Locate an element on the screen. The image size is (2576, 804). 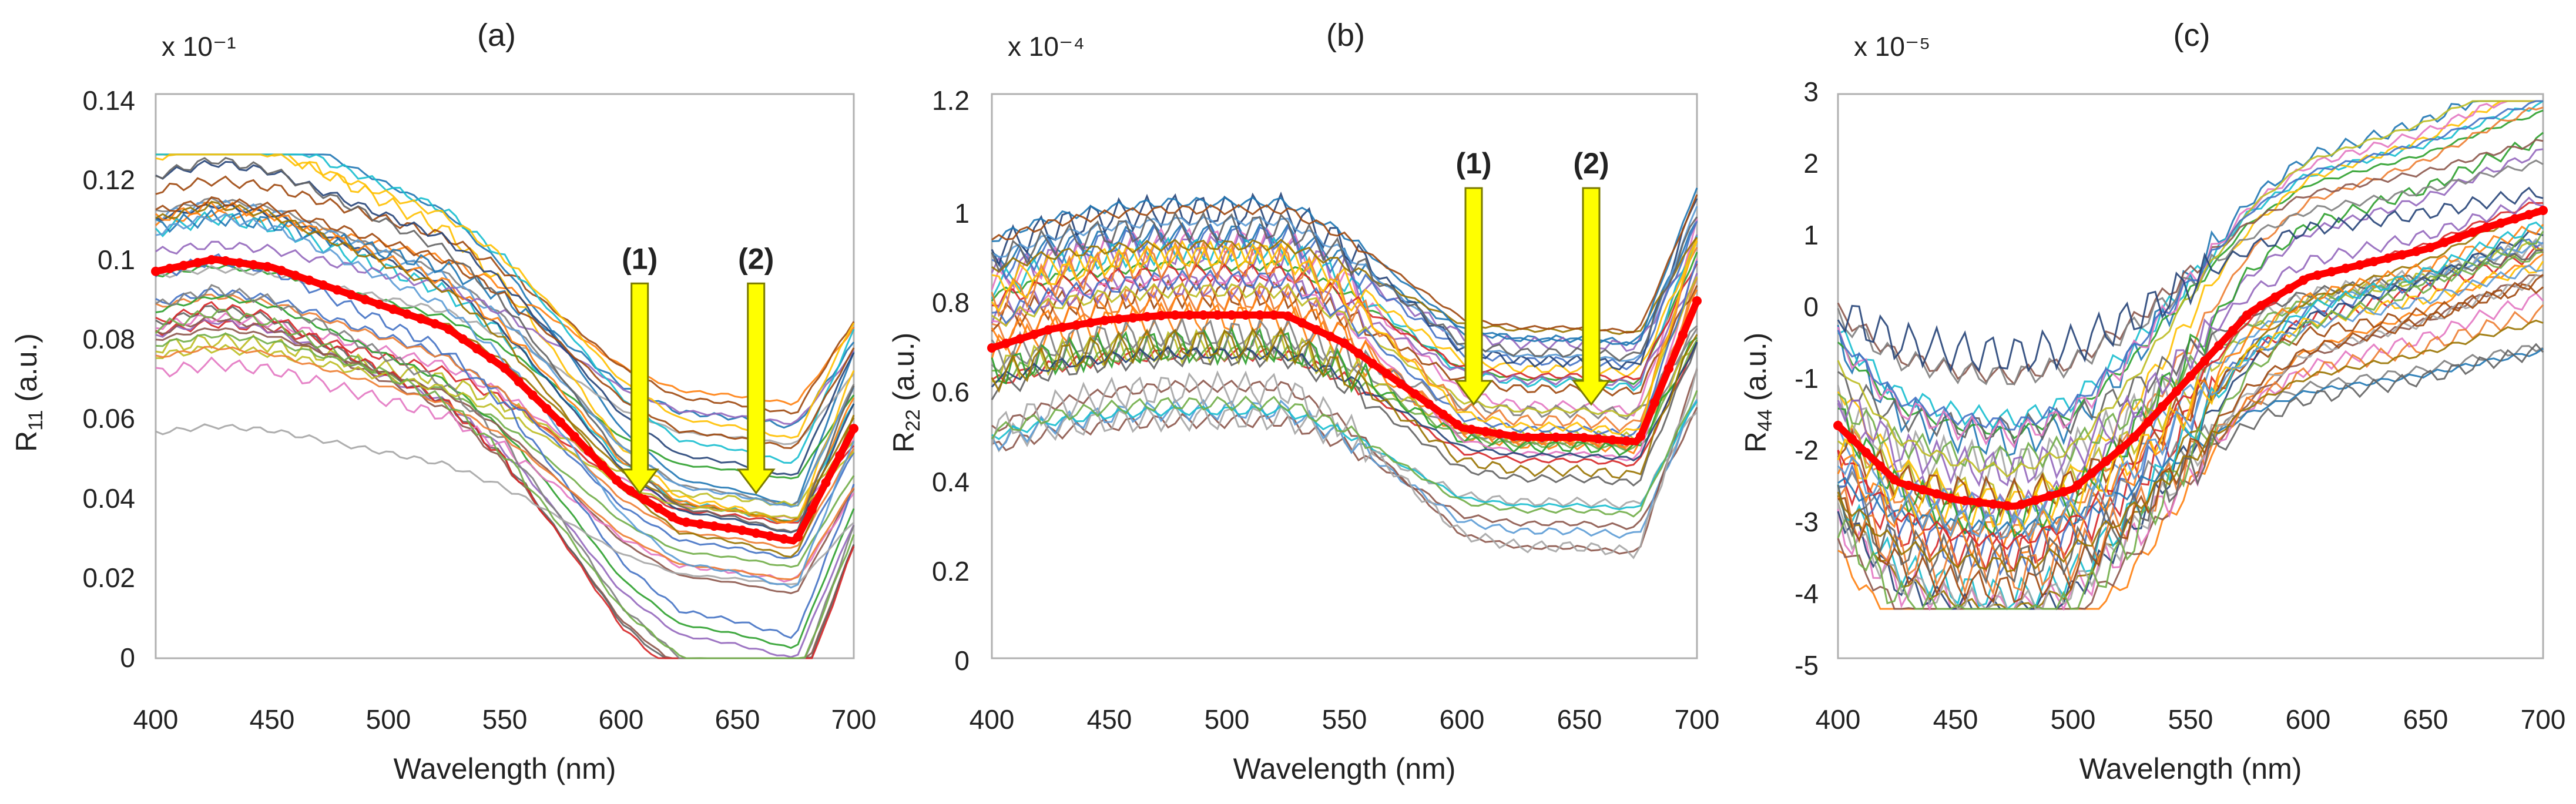
annotation-label: (2) is located at coordinates (756, 258).